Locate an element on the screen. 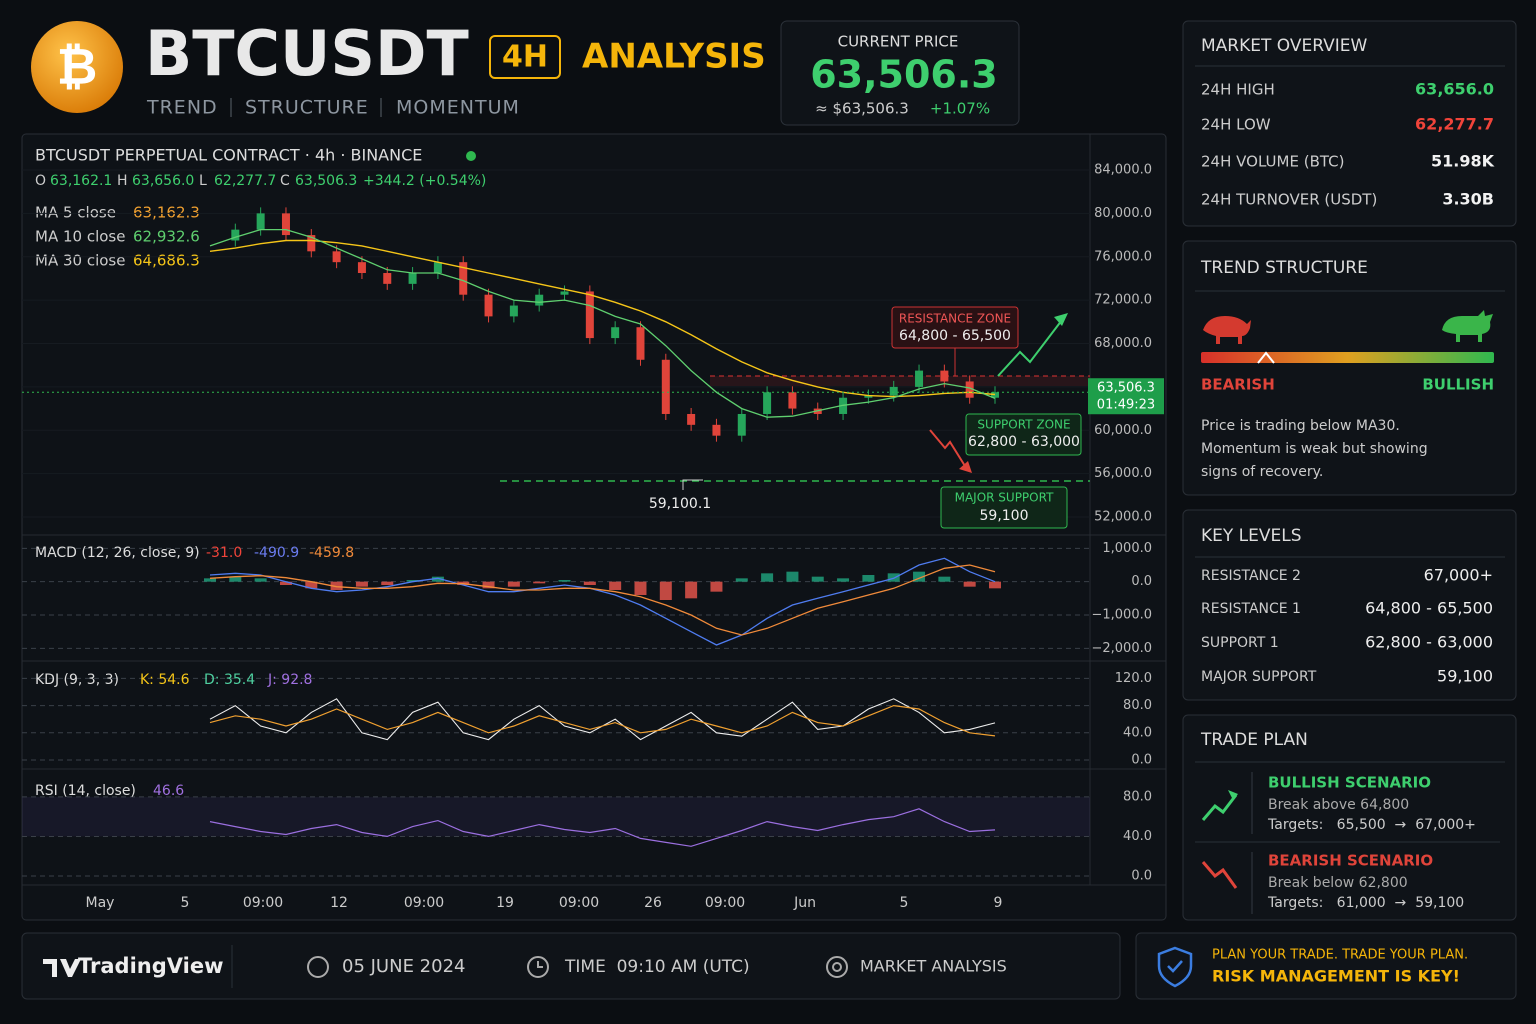  x-tick-label: 19 is located at coordinates (505, 903).